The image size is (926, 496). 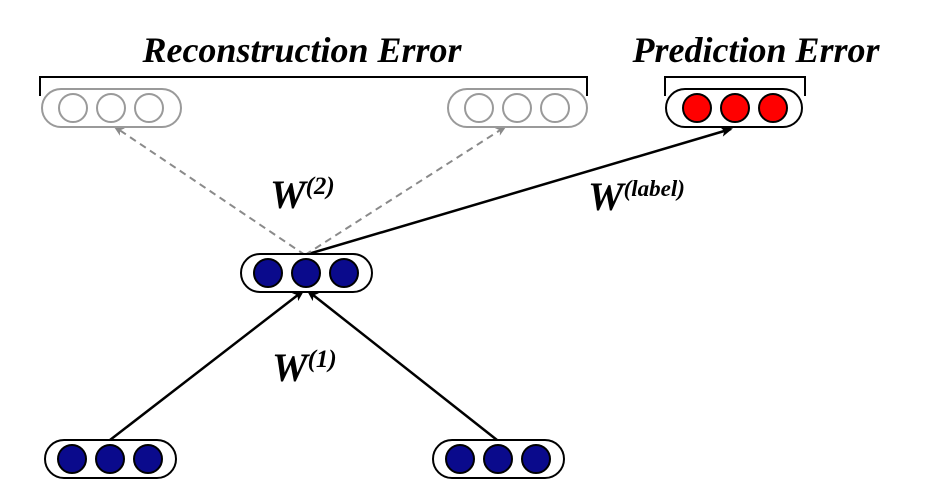 I want to click on weight-label-w1: W(1), so click(x=304, y=367).